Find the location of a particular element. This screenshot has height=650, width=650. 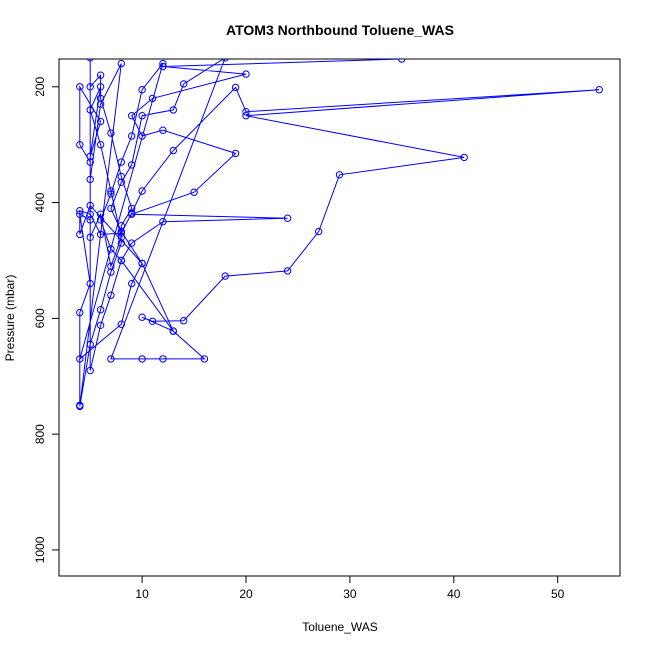

chart-title: ATOM3 Northbound Toluene_WAS is located at coordinates (340, 30).